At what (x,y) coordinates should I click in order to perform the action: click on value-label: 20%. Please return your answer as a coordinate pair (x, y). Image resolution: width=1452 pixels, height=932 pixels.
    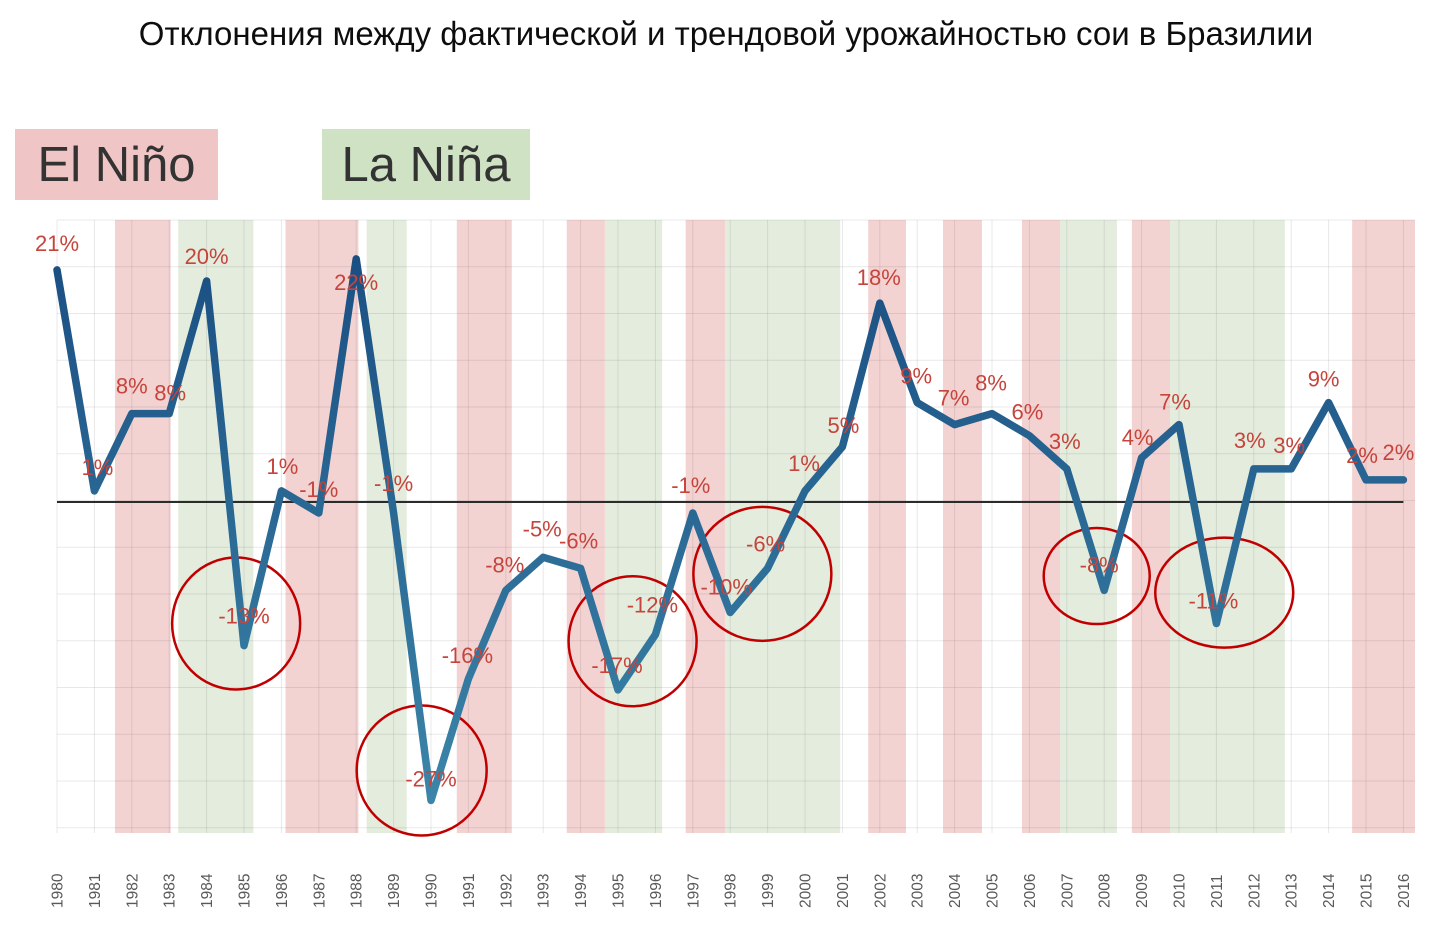
    Looking at the image, I should click on (207, 256).